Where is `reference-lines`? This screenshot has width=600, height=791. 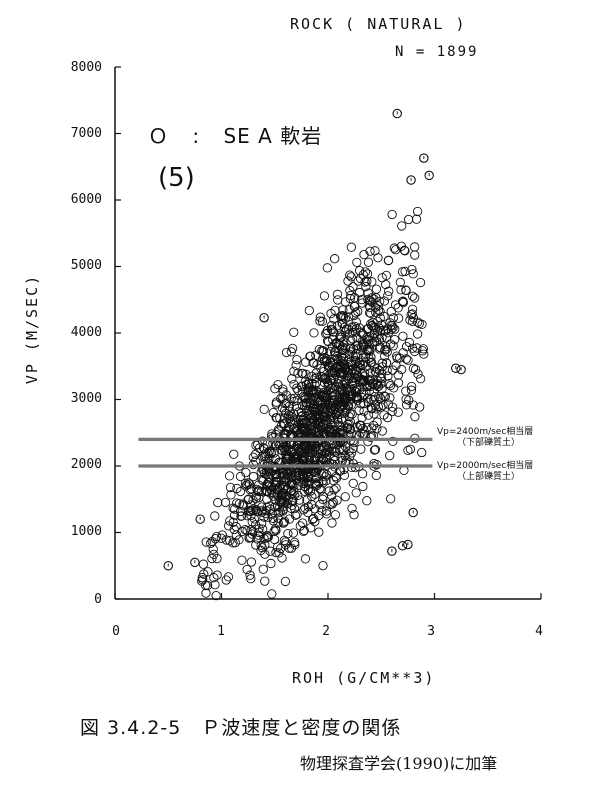
reference-lines is located at coordinates (285, 452).